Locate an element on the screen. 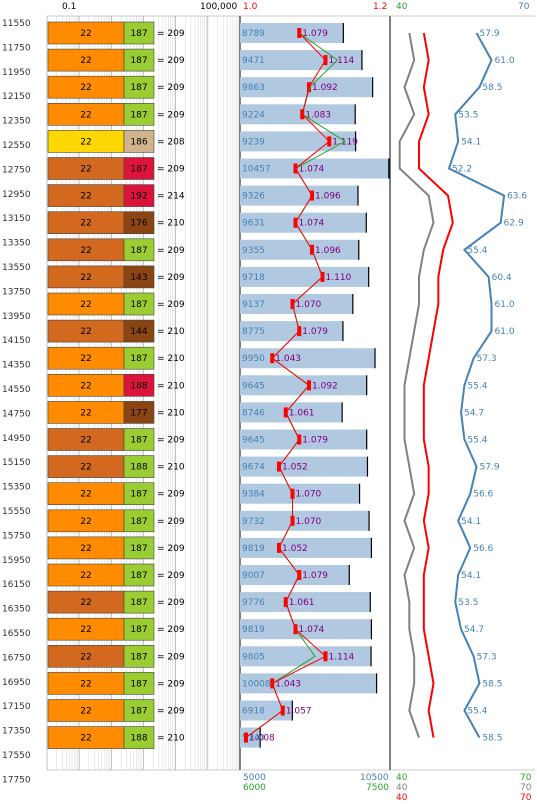 Image resolution: width=537 pixels, height=804 pixels. table-row: 22 187 = 209 9819 1.074 54.7 is located at coordinates (265, 629).